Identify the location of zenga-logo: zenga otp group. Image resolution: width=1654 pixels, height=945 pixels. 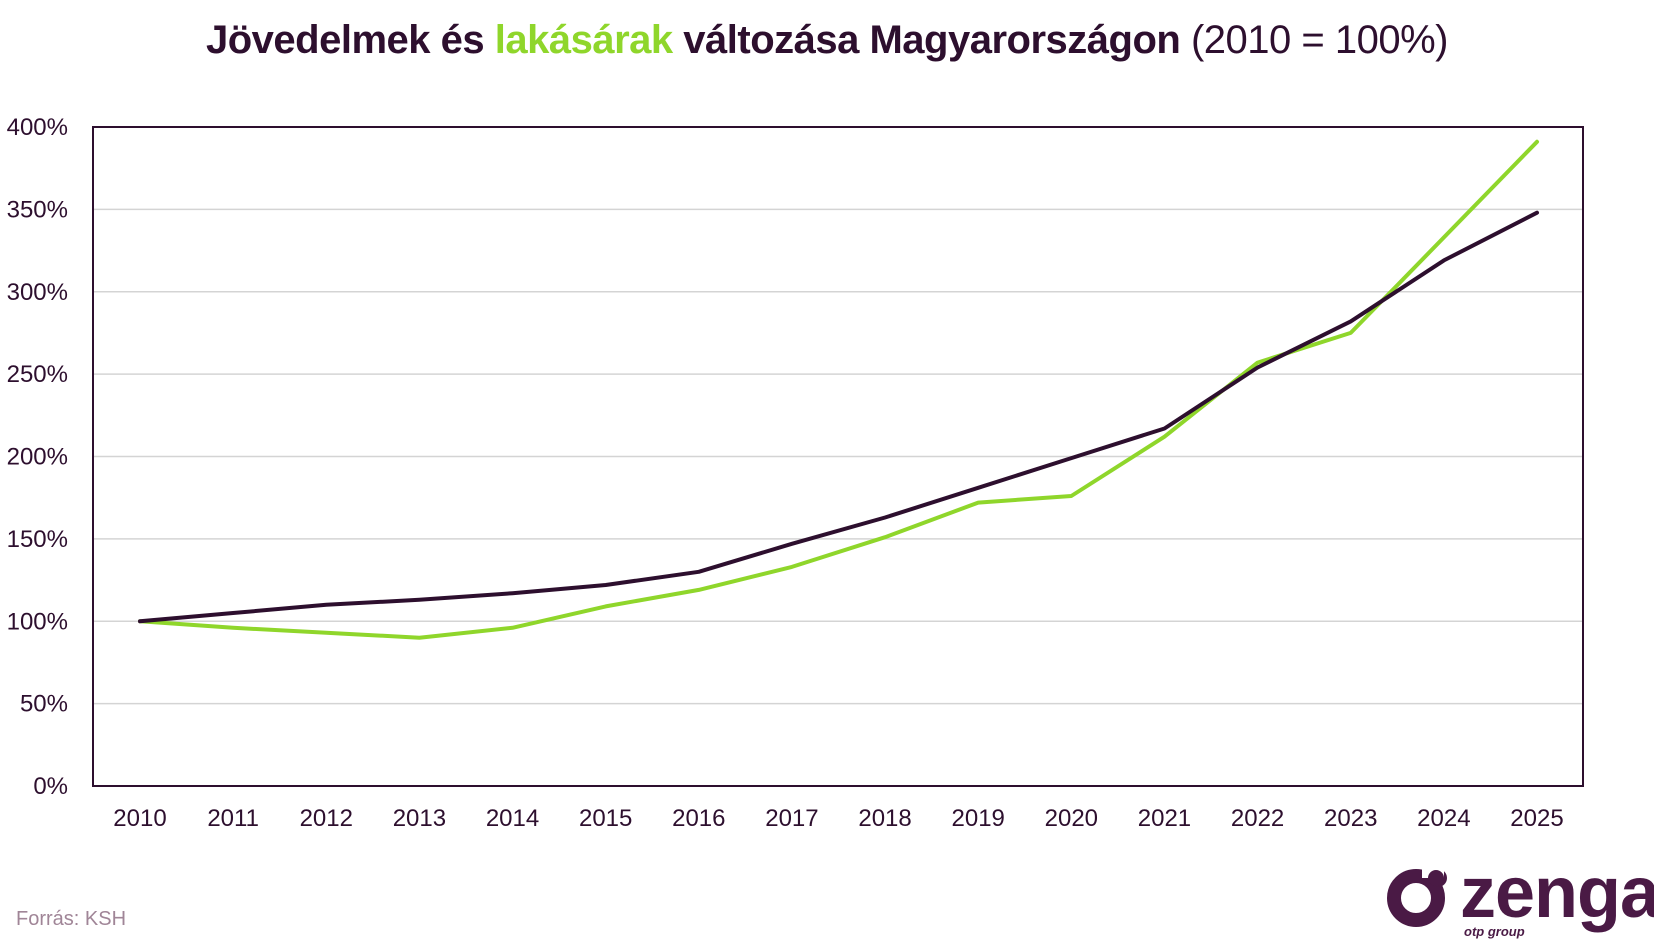
(1517, 899).